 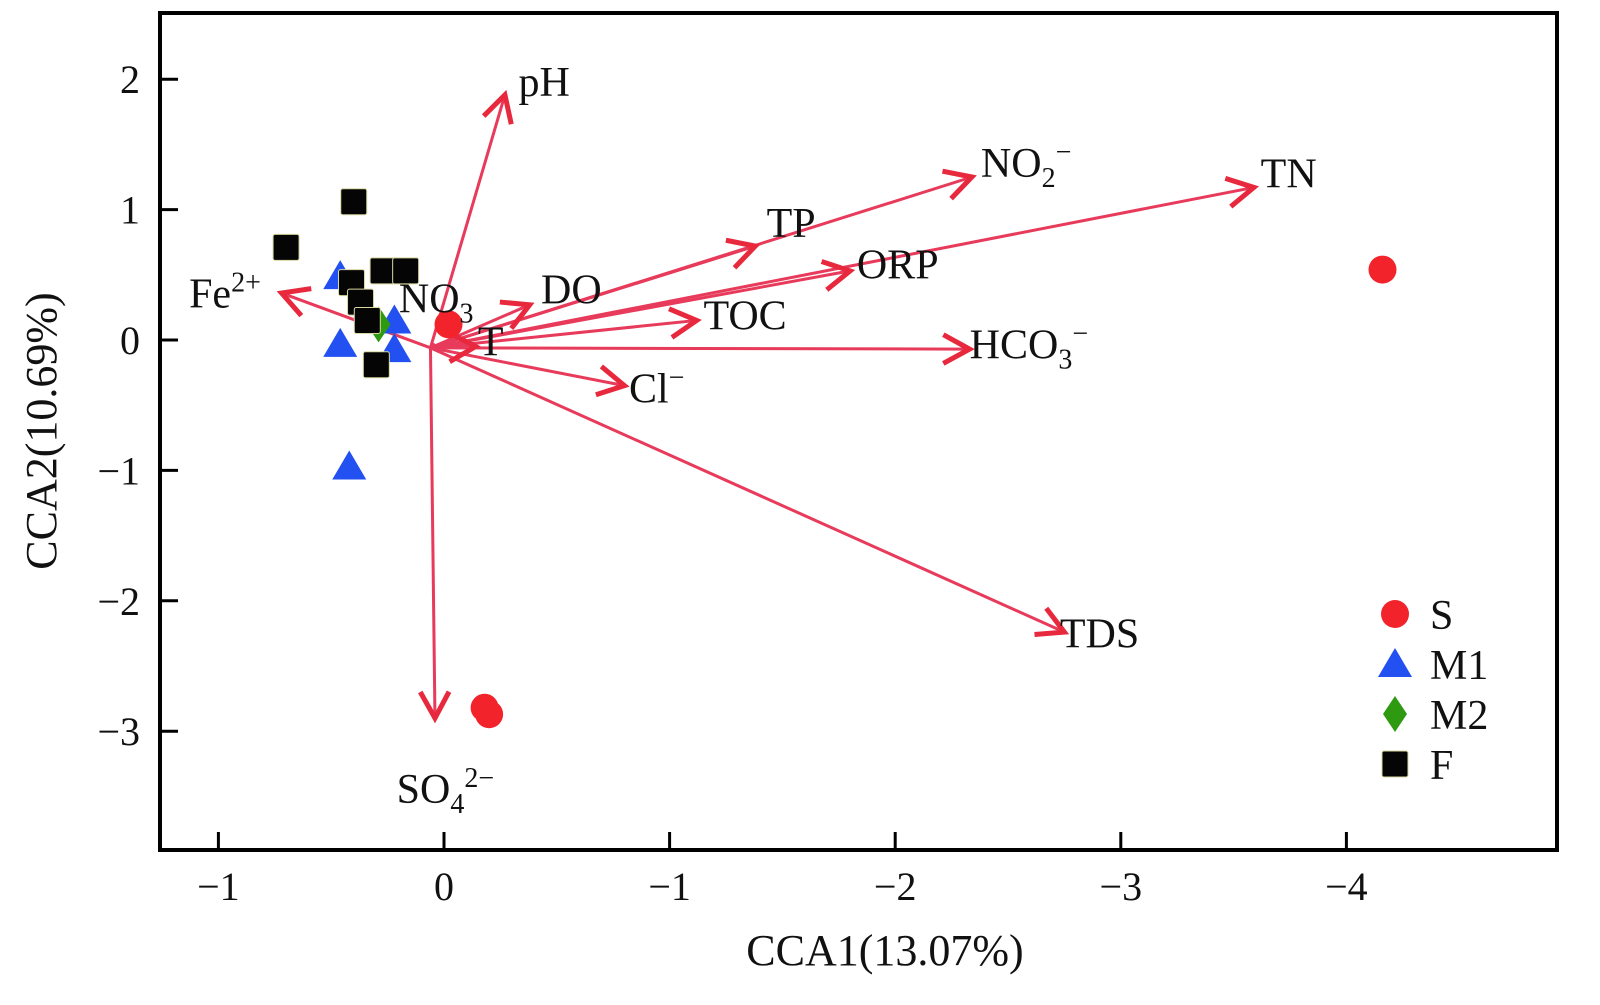 What do you see at coordinates (656, 388) in the screenshot?
I see `env-label-cl: Cl−` at bounding box center [656, 388].